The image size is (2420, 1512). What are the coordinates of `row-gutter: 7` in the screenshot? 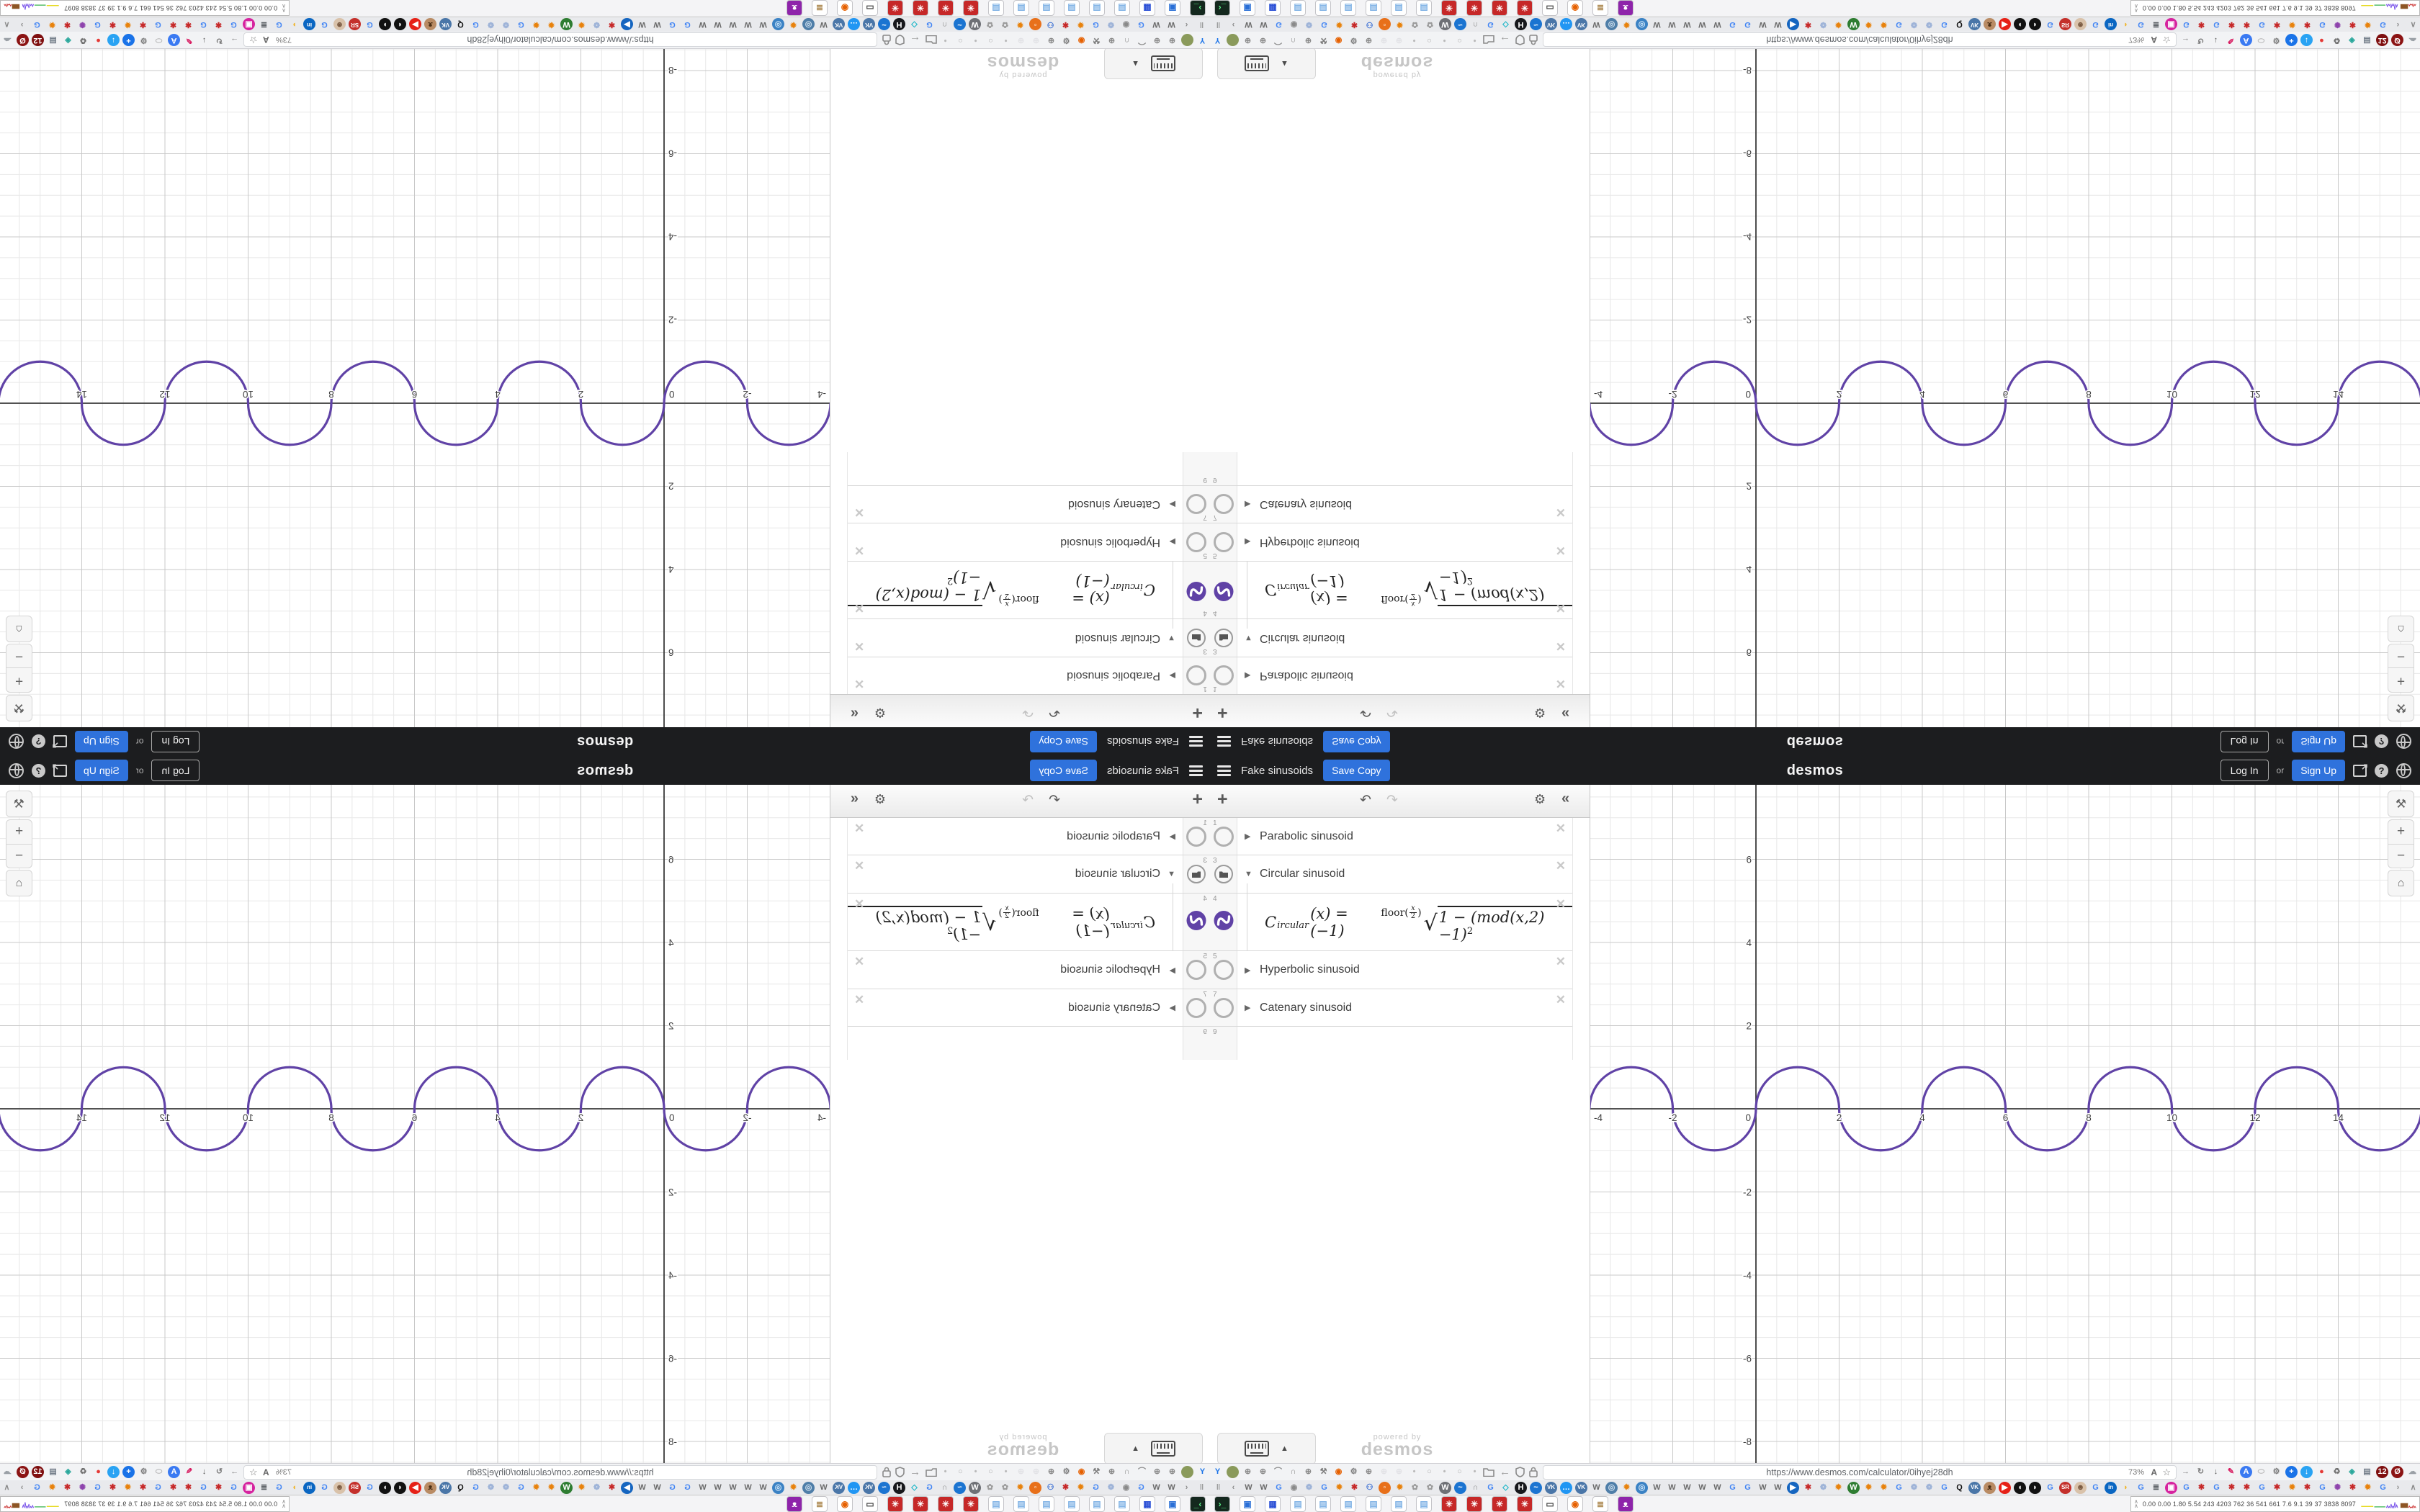 It's located at (1223, 504).